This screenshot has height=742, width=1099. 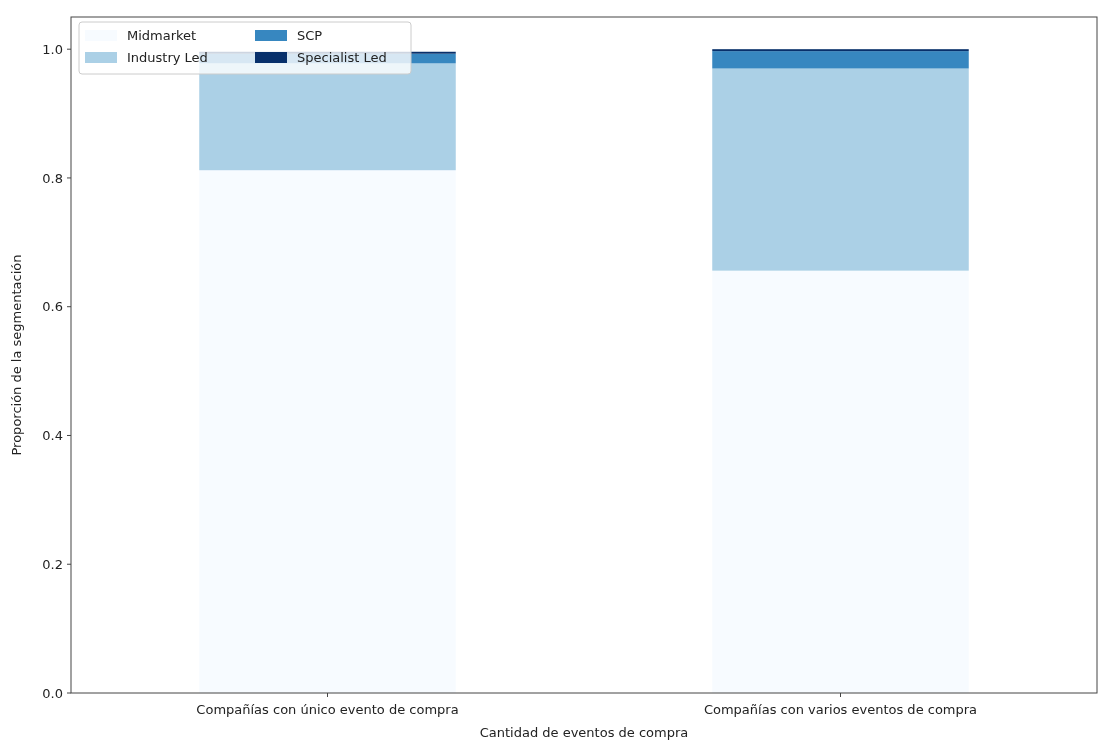 I want to click on x-tick-label: Compañías con único evento de compra, so click(x=327, y=709).